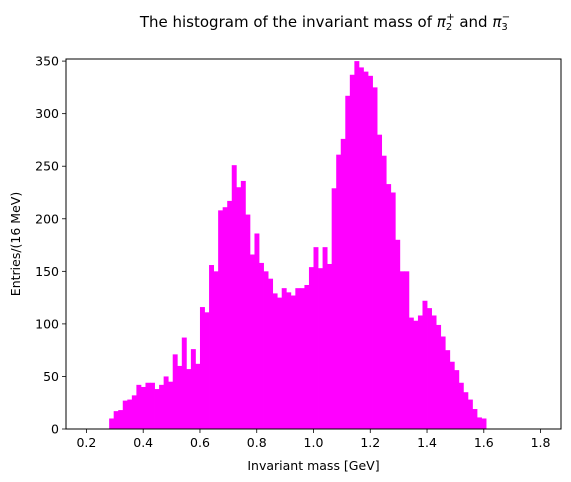  Describe the element at coordinates (47, 113) in the screenshot. I see `y-tick-label: 300` at that location.